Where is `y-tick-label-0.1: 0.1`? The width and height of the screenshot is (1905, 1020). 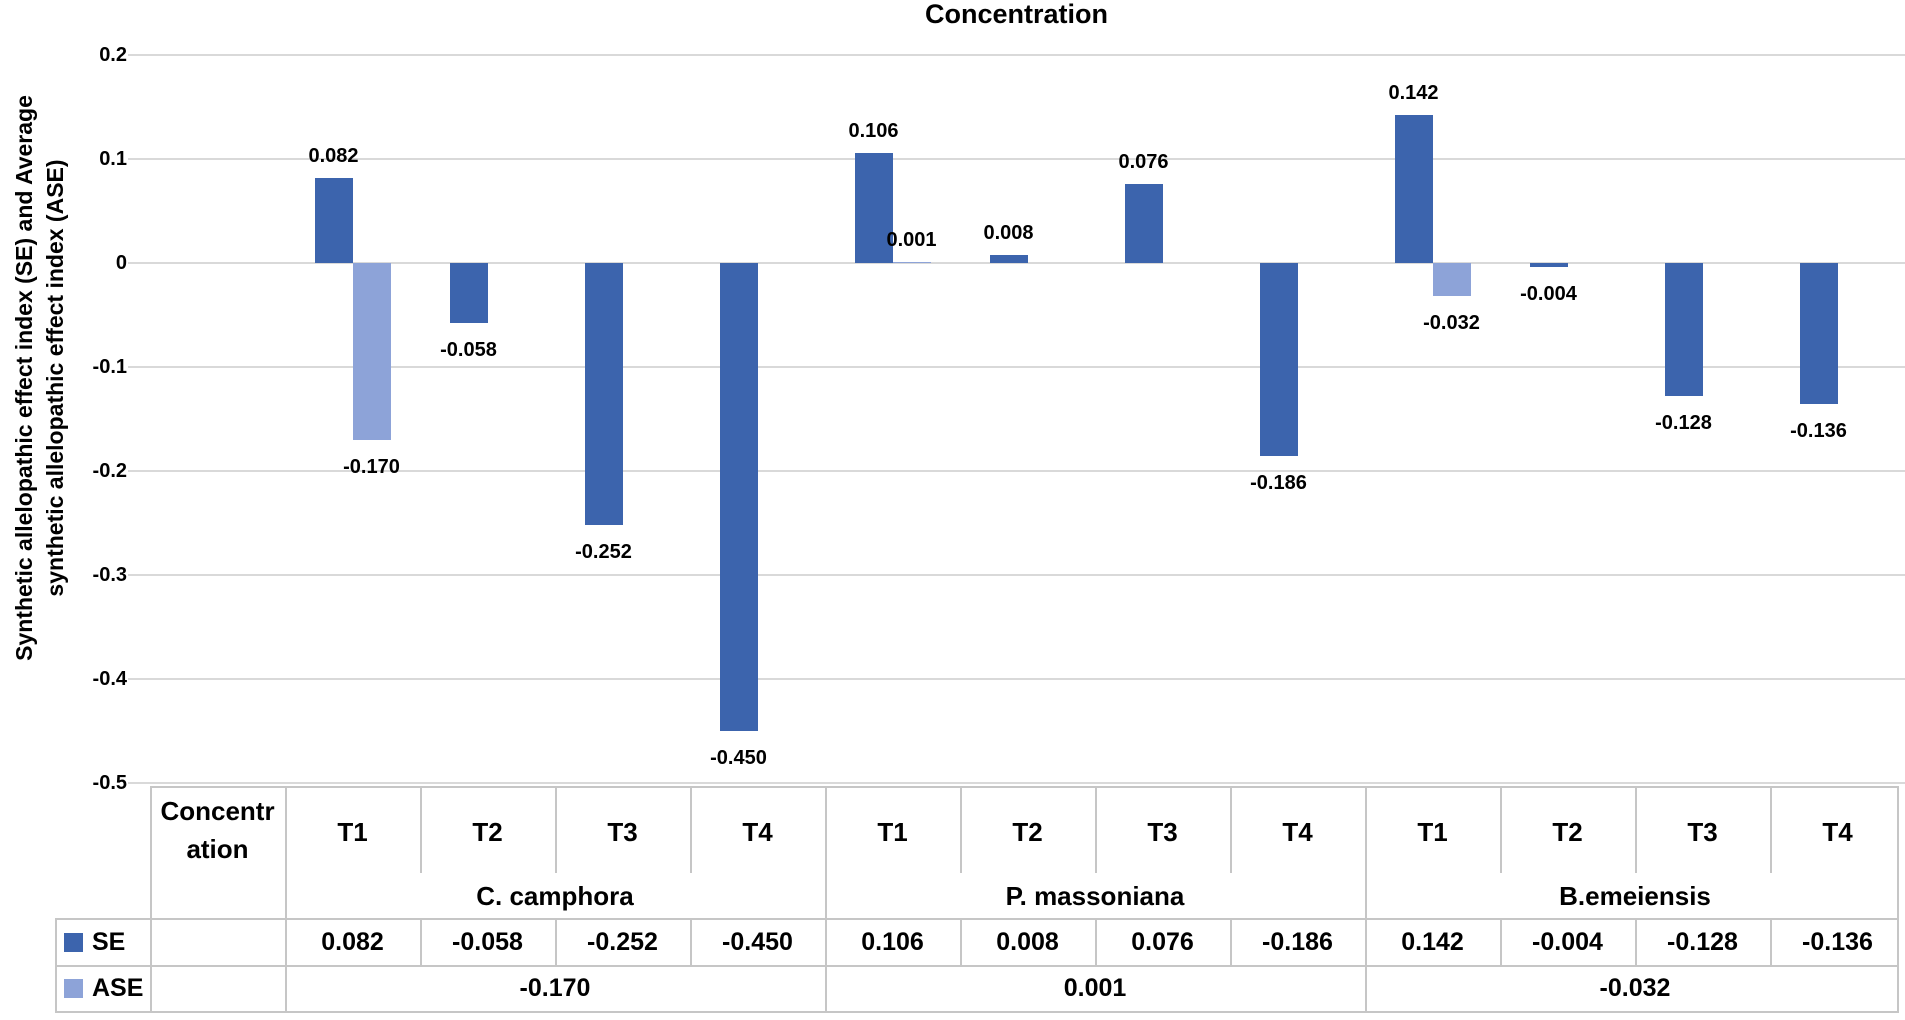
y-tick-label-0.1: 0.1 is located at coordinates (113, 159).